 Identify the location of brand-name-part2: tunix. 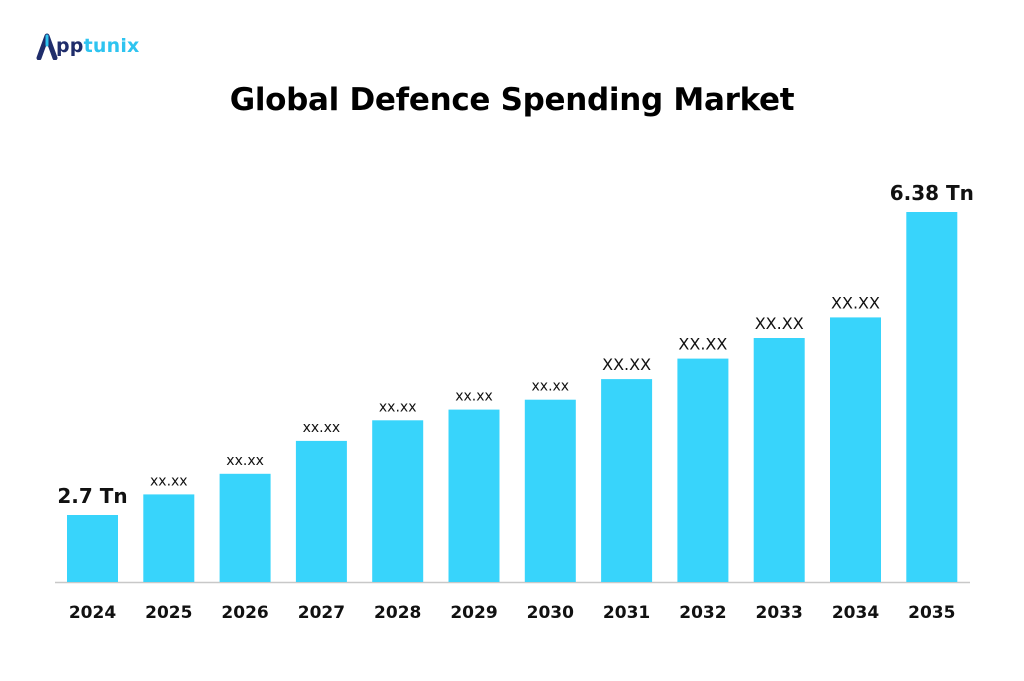
(111, 46).